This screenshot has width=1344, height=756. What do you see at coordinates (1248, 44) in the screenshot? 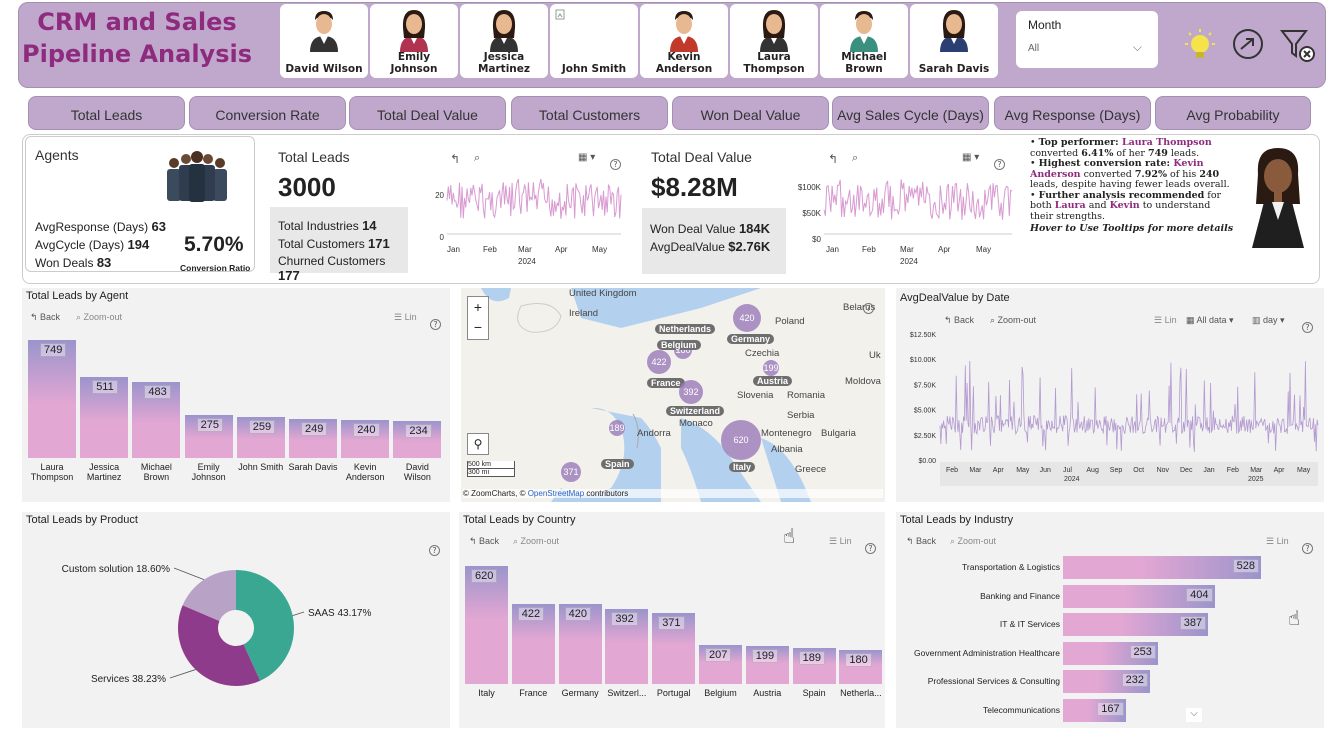
I see `arrow-circle-icon` at bounding box center [1248, 44].